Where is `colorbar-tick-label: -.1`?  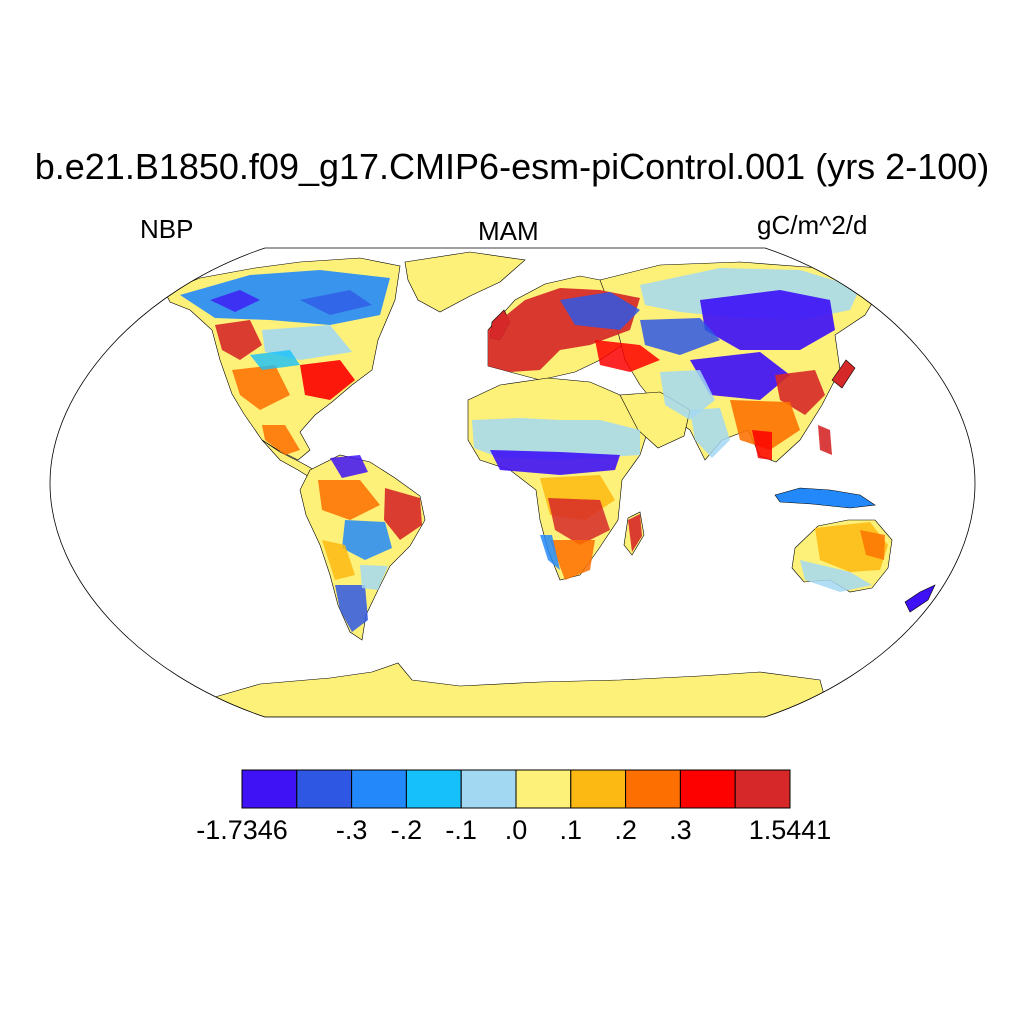
colorbar-tick-label: -.1 is located at coordinates (461, 830).